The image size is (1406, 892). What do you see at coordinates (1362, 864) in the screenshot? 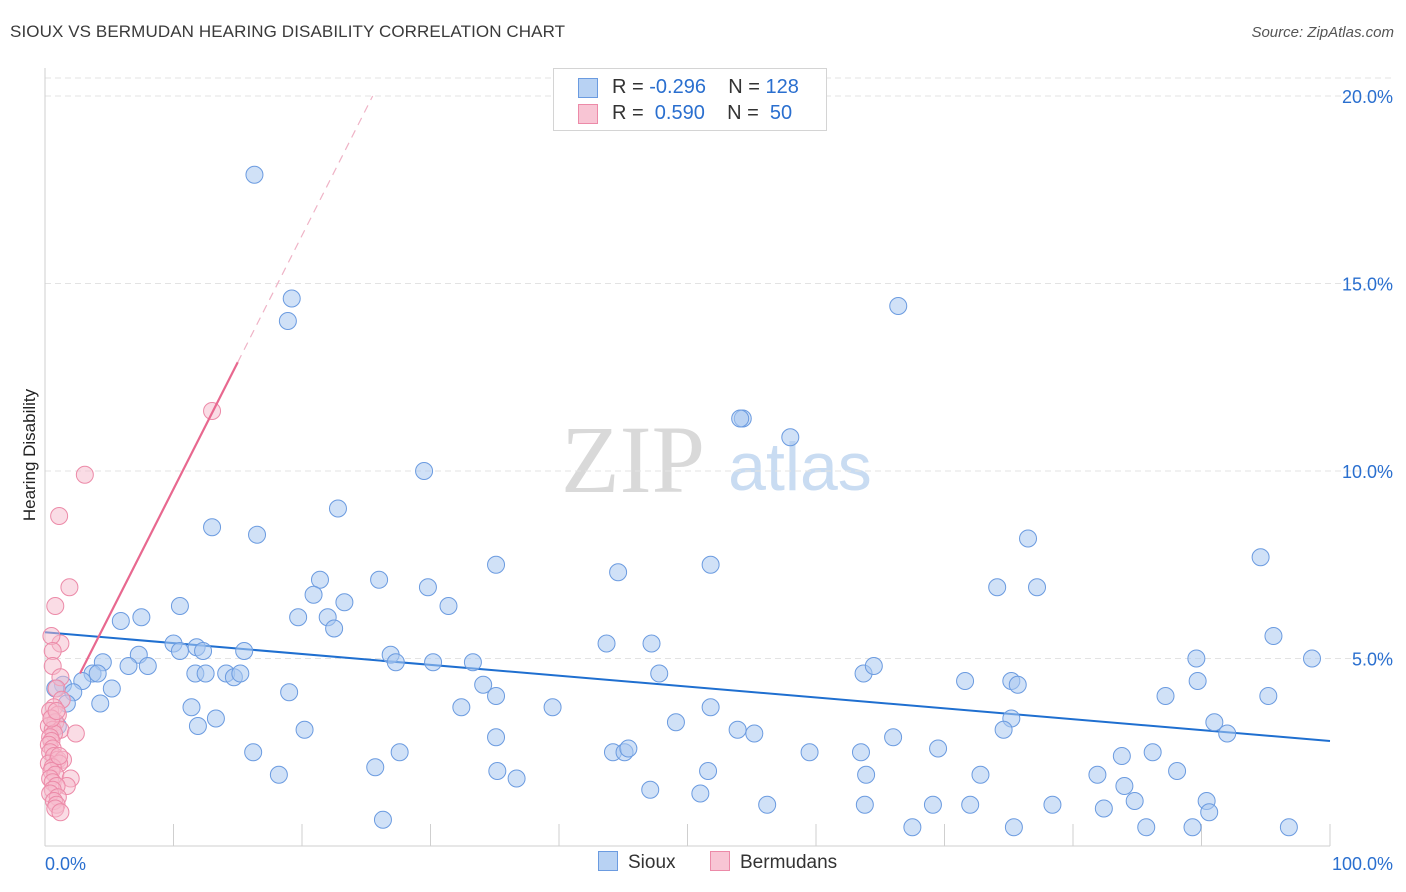
I see `x-tick-label-max: 100.0%` at bounding box center [1362, 864].